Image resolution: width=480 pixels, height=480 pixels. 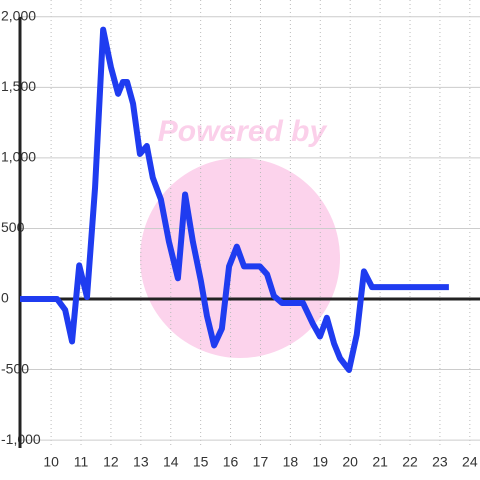 What do you see at coordinates (410, 462) in the screenshot?
I see `x-tick-label: 22` at bounding box center [410, 462].